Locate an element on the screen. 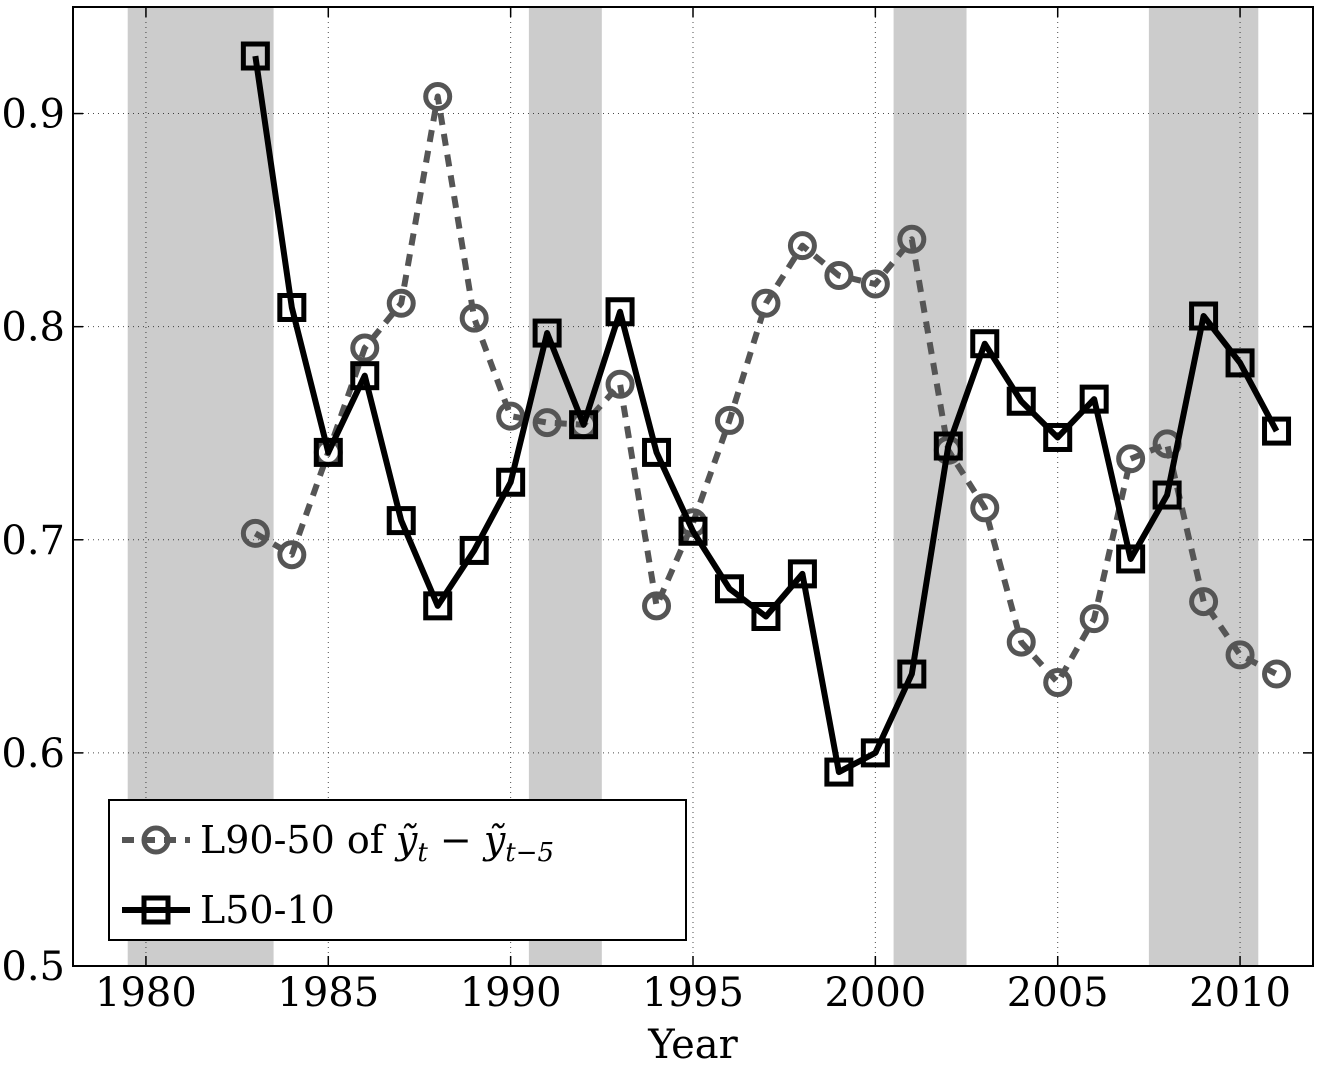  x-axis-label: Year is located at coordinates (692, 1044).